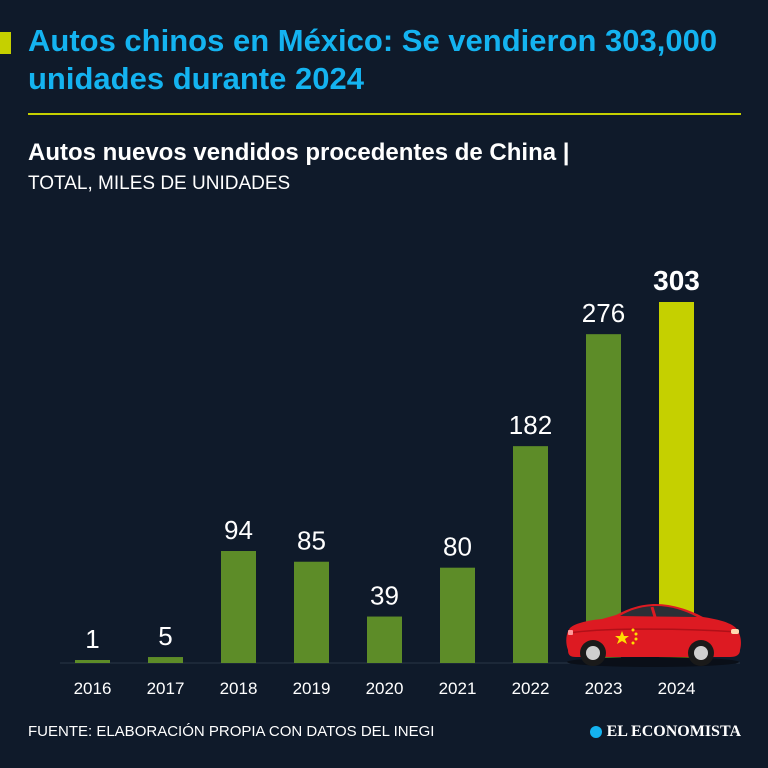 Image resolution: width=768 pixels, height=768 pixels. What do you see at coordinates (595, 732) in the screenshot?
I see `brand-icon` at bounding box center [595, 732].